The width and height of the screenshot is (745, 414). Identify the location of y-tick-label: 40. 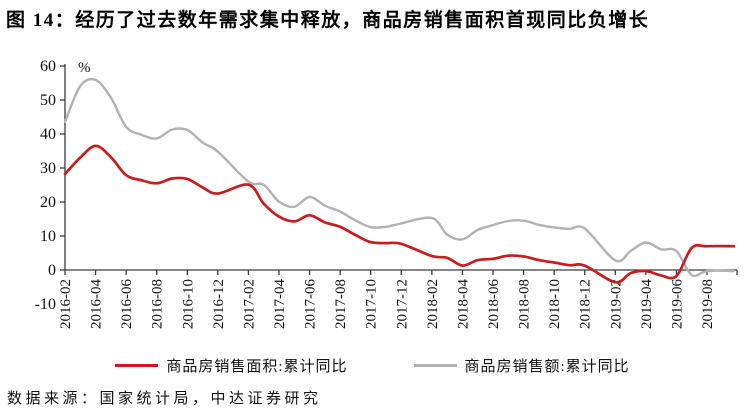
(48, 134).